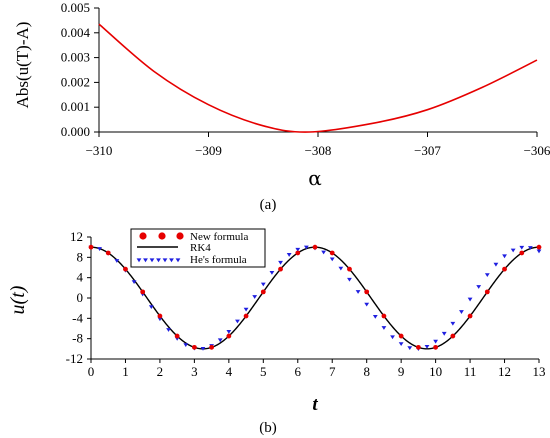 Image resolution: width=550 pixels, height=438 pixels. What do you see at coordinates (75, 131) in the screenshot?
I see `y-tick-label: 0.000` at bounding box center [75, 131].